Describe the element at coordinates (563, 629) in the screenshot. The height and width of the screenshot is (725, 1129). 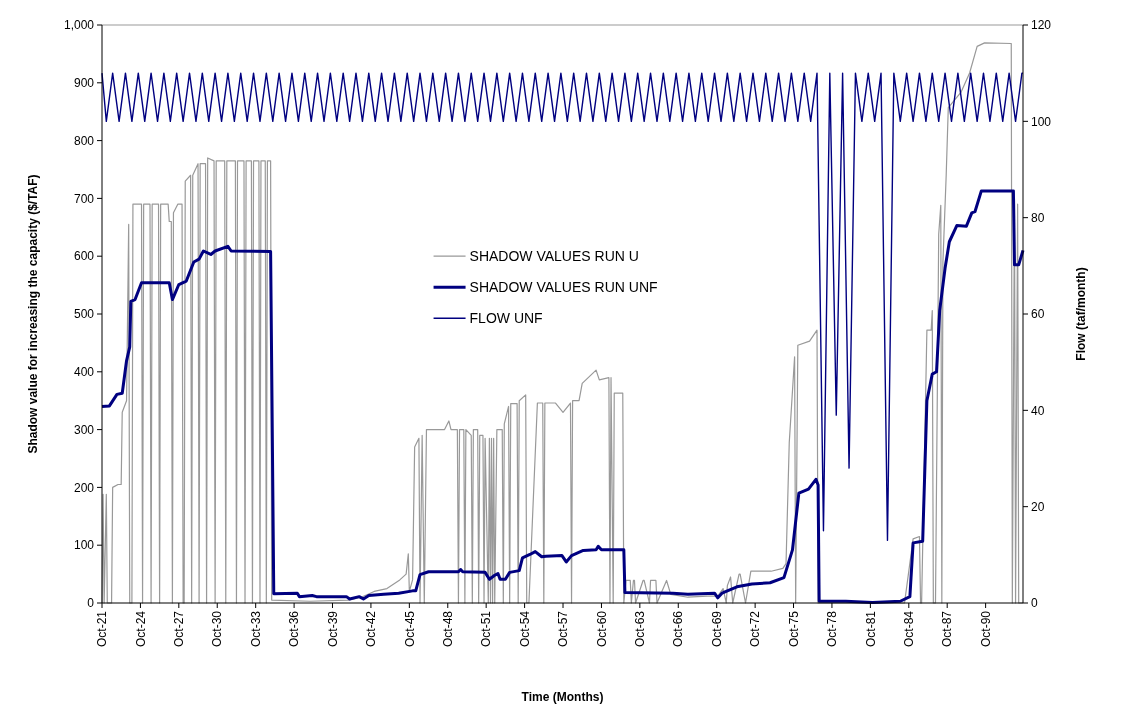
I see `x-tick-label: Oct-57` at that location.